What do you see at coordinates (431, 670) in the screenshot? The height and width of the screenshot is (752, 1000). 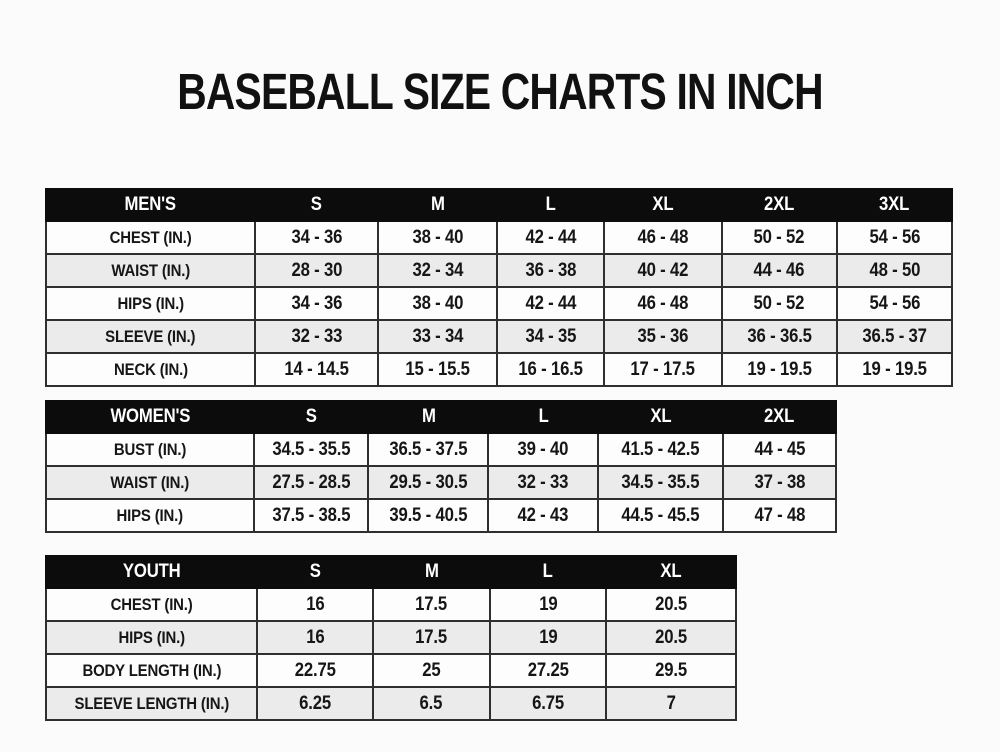 I see `value-cell: 25` at bounding box center [431, 670].